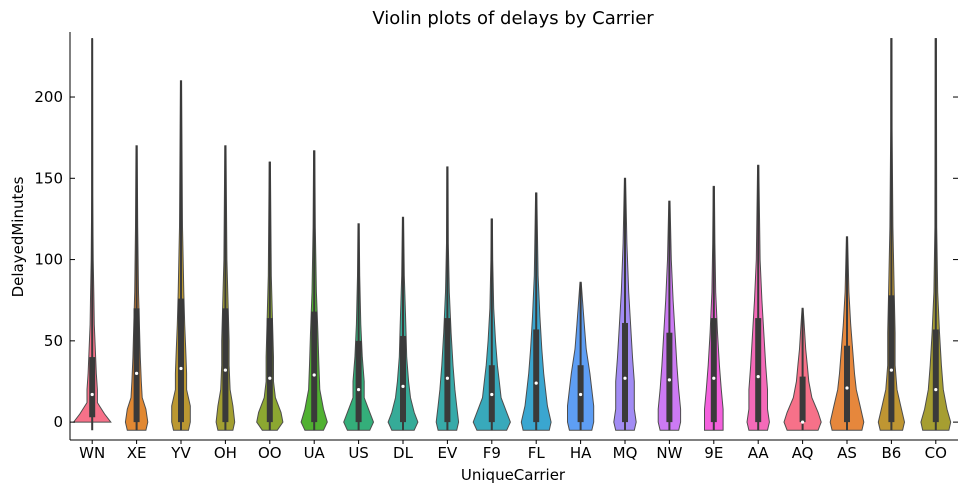 The image size is (967, 492). I want to click on y-tick-label: 100, so click(48, 260).